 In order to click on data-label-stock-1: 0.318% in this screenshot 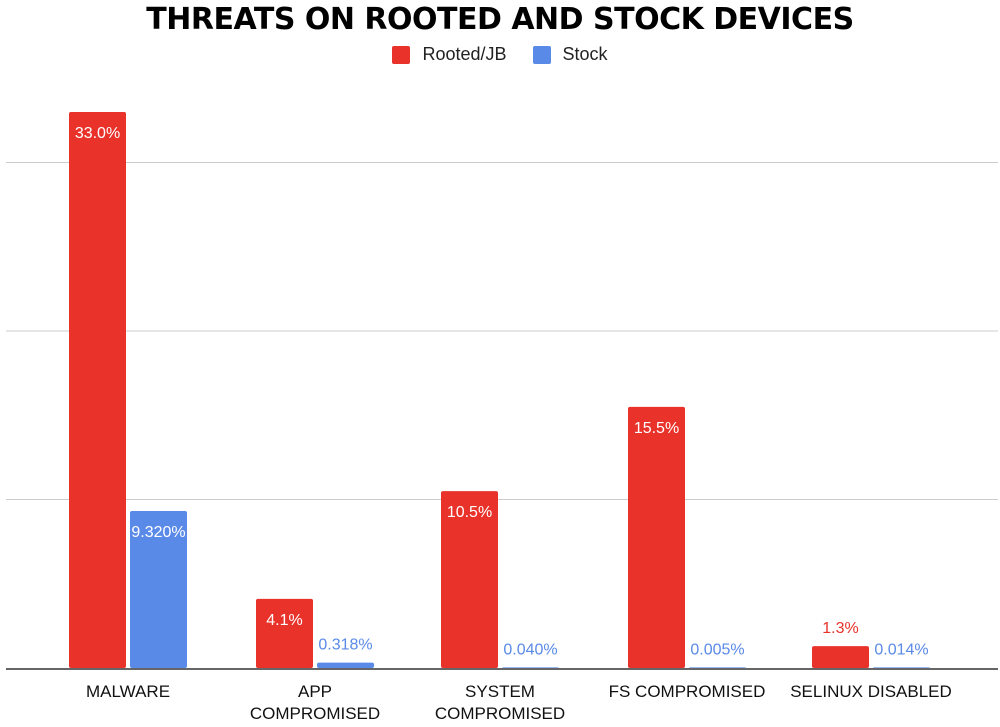, I will do `click(345, 645)`.